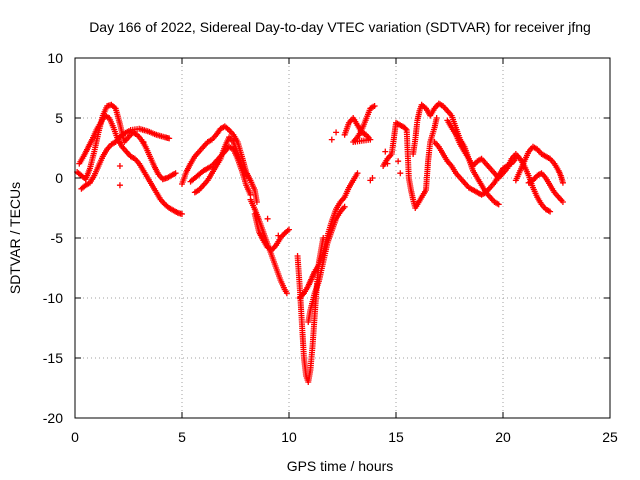 The width and height of the screenshot is (640, 480). What do you see at coordinates (55, 58) in the screenshot?
I see `y-tick-label: 10` at bounding box center [55, 58].